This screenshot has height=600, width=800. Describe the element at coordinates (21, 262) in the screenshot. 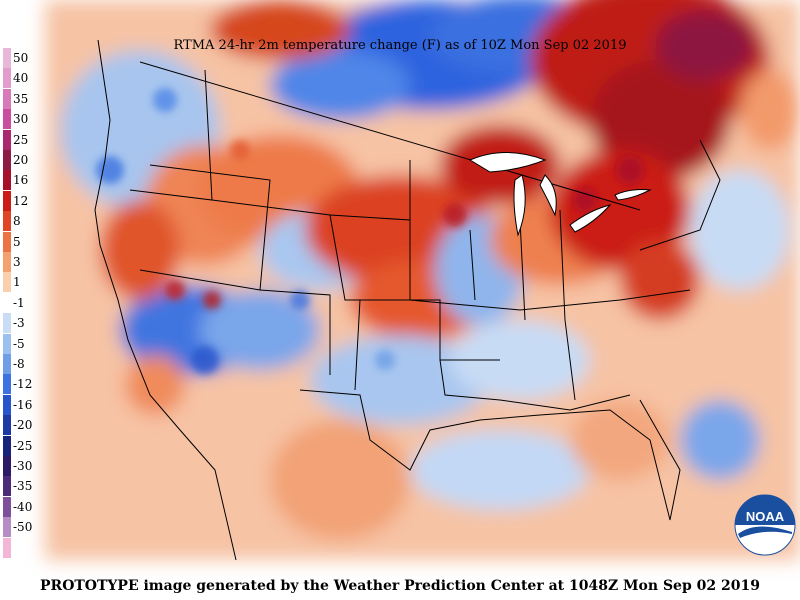

I see `legend-entry: 3` at that location.